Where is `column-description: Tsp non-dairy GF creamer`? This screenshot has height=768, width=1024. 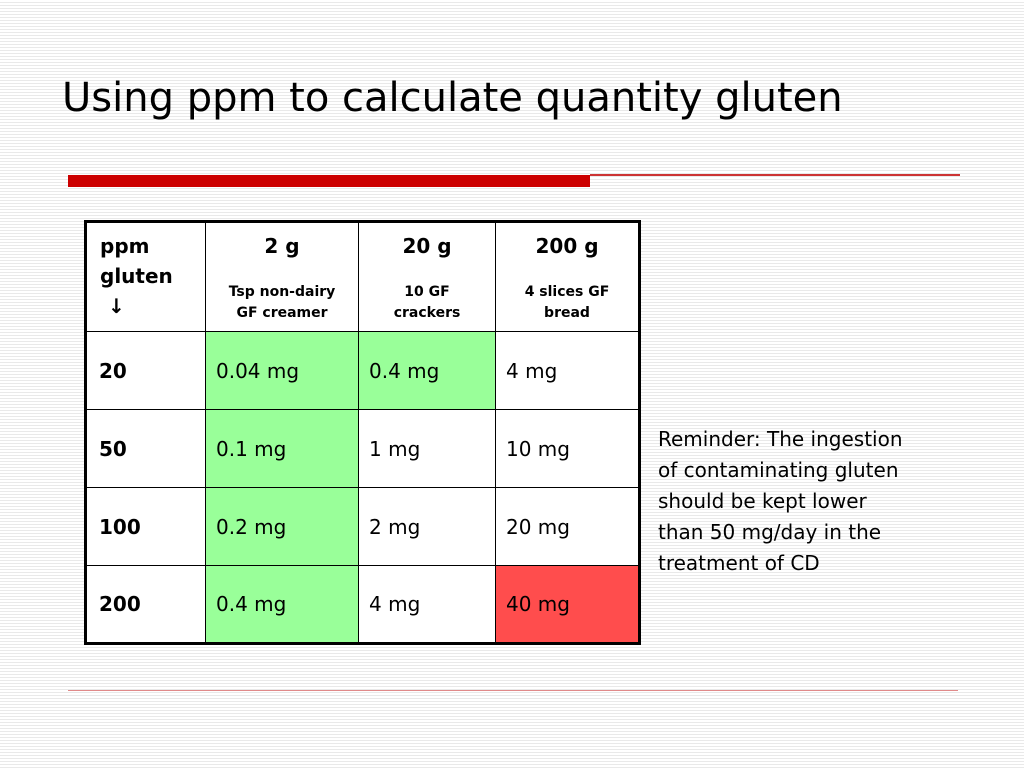
column-description: Tsp non-dairy GF creamer is located at coordinates (282, 303).